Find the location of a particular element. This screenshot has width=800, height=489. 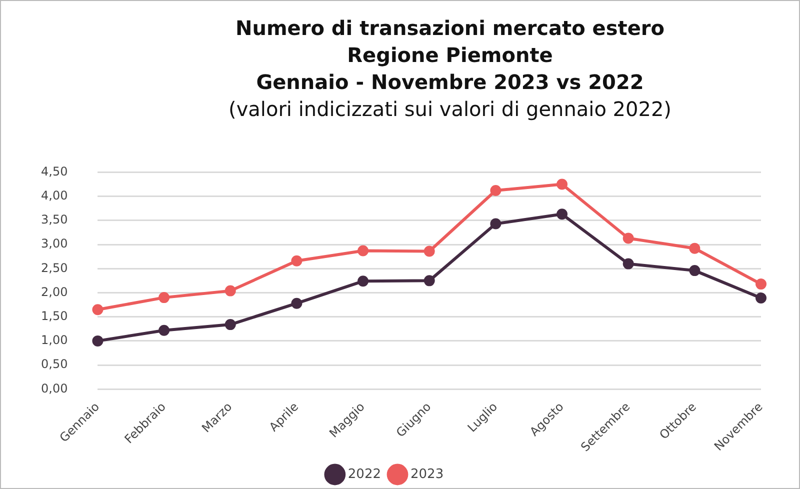

y-tick-label: 3,00 is located at coordinates (54, 243).